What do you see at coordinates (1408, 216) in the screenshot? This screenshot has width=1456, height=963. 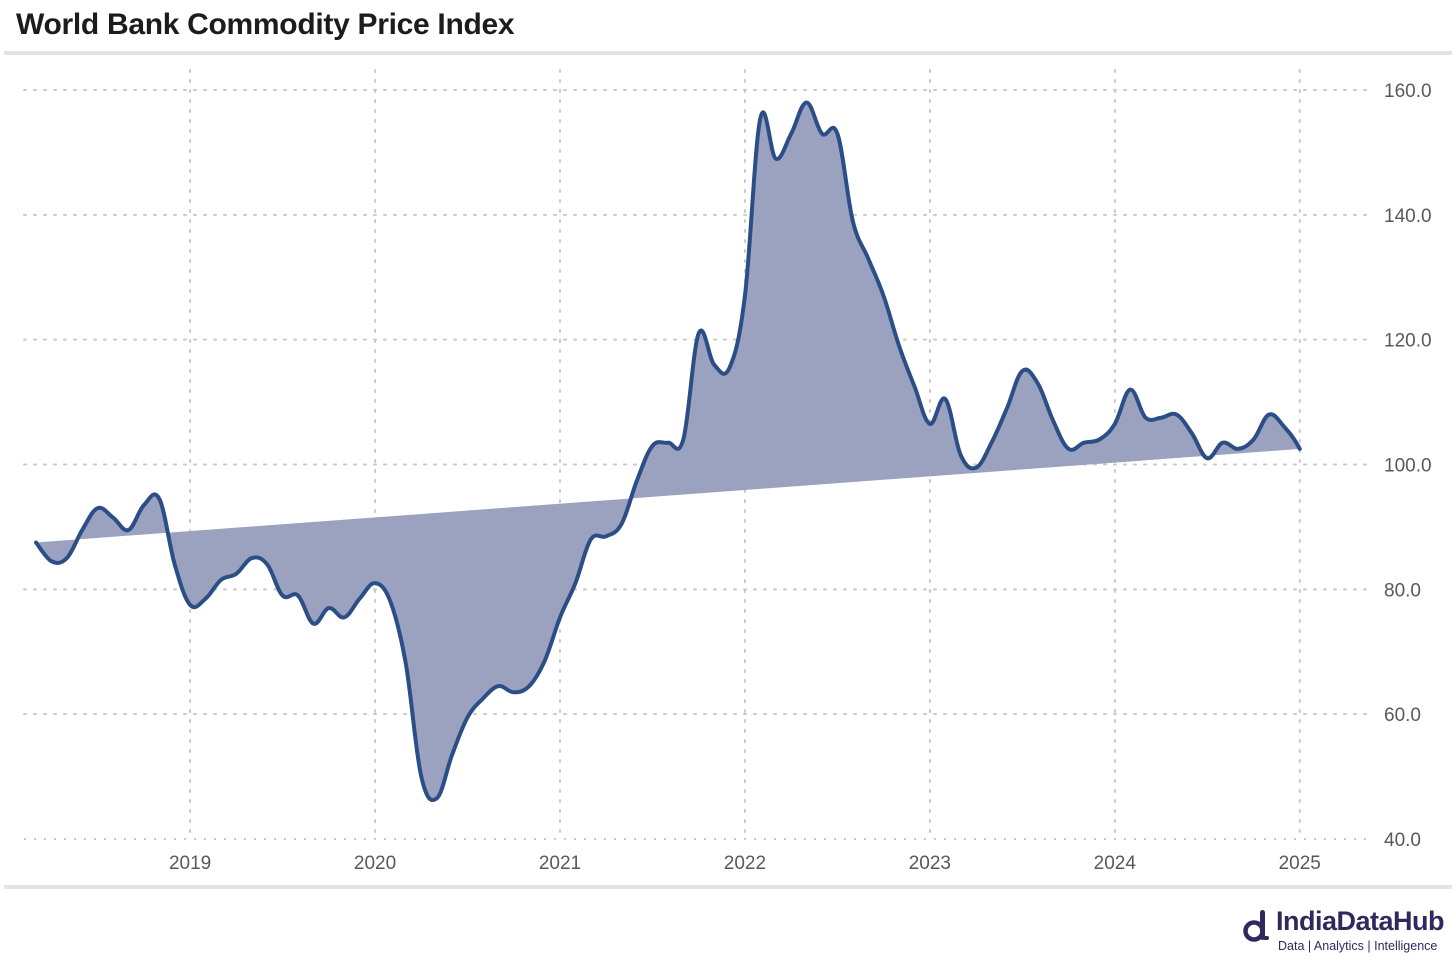 I see `y-tick-label: 140.0` at bounding box center [1408, 216].